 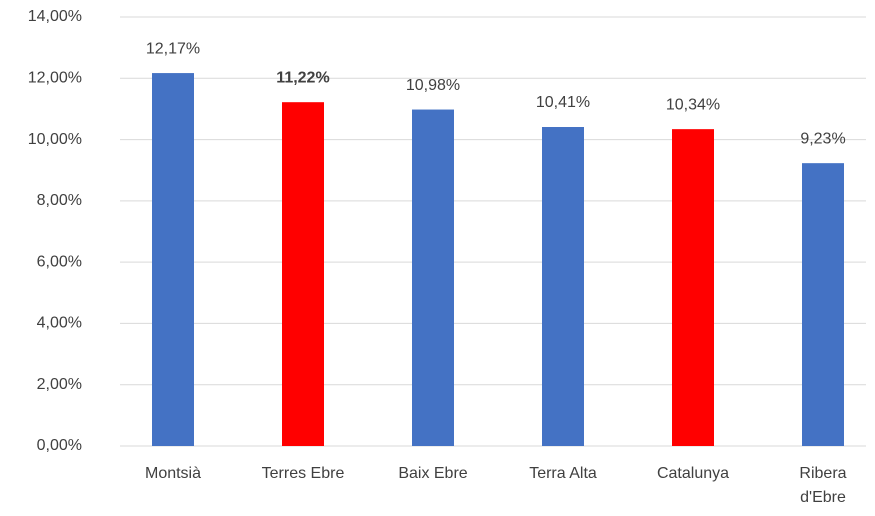 What do you see at coordinates (563, 102) in the screenshot?
I see `value-label: 10,41%` at bounding box center [563, 102].